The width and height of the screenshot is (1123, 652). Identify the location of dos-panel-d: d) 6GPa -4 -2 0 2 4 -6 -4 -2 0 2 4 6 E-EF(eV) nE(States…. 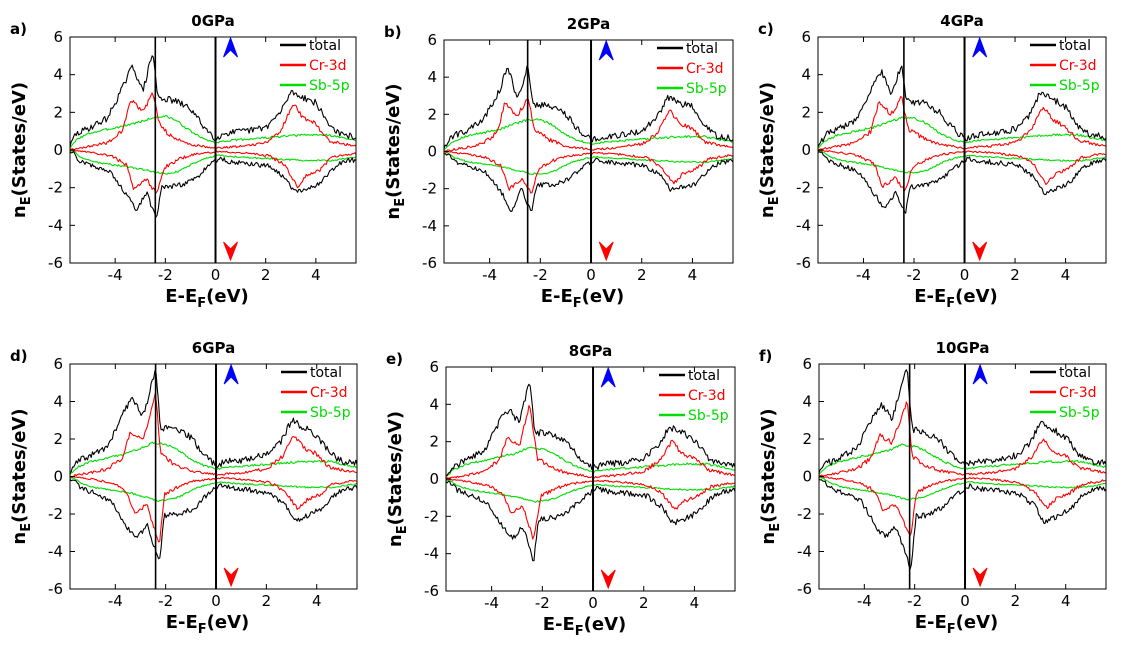
(183, 488).